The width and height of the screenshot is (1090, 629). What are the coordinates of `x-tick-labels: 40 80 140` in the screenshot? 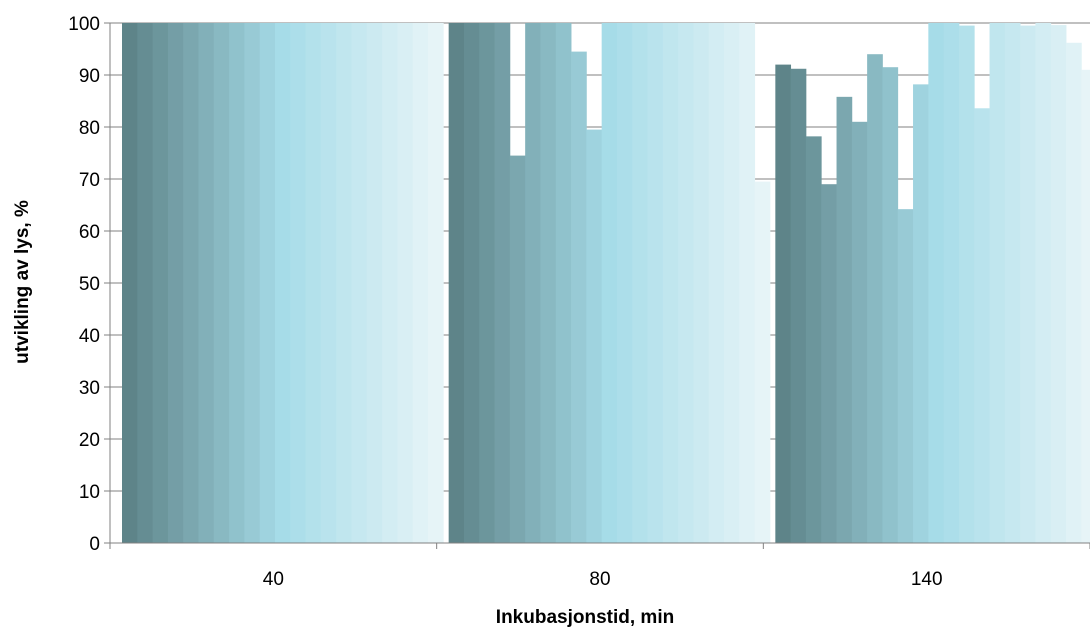 It's located at (603, 579).